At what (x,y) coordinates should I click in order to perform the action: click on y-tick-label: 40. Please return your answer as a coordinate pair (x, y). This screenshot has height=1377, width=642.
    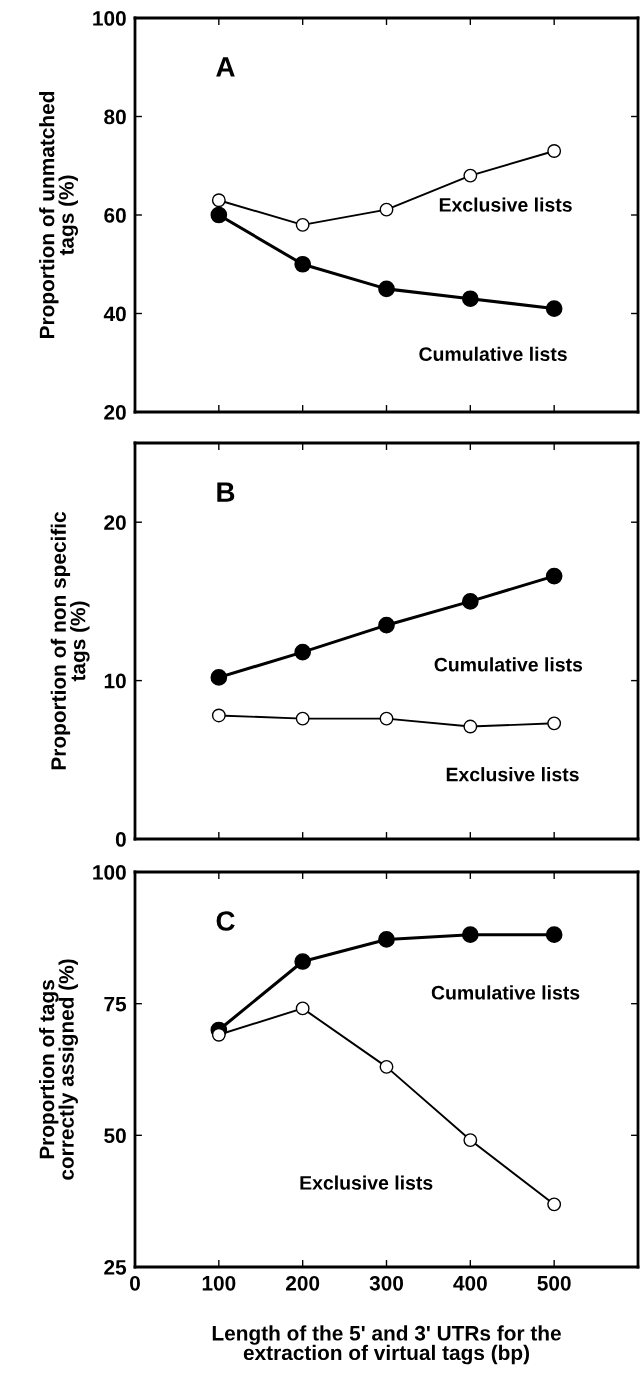
    Looking at the image, I should click on (114, 314).